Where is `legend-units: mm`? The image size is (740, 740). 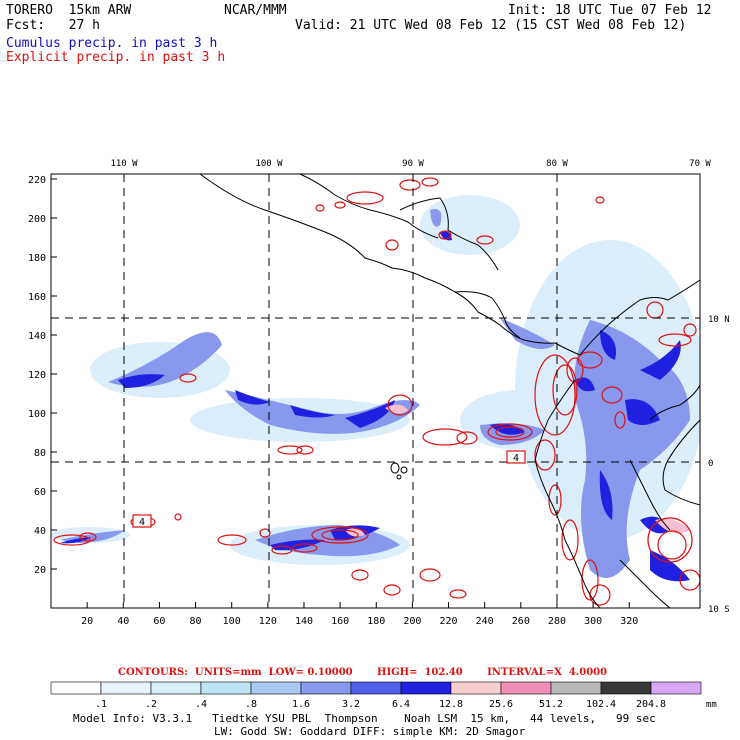
legend-units: mm is located at coordinates (711, 705).